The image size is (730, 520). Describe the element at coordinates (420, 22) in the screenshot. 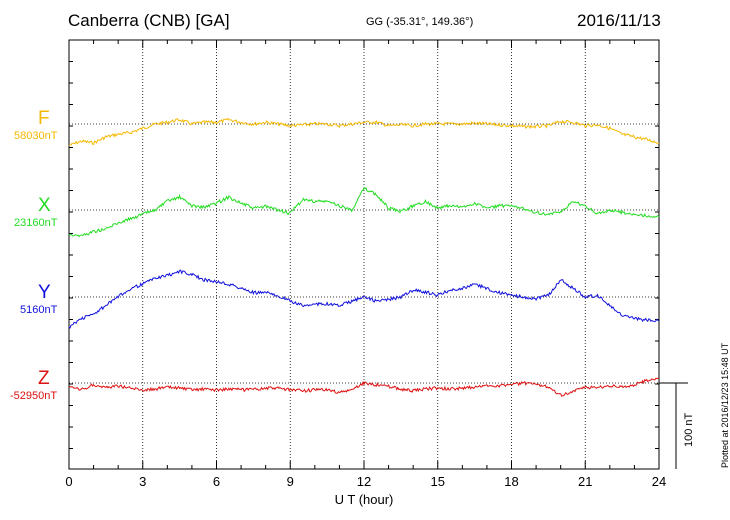

I see `station-coordinates: GG (-35.31°, 149.36°)` at that location.